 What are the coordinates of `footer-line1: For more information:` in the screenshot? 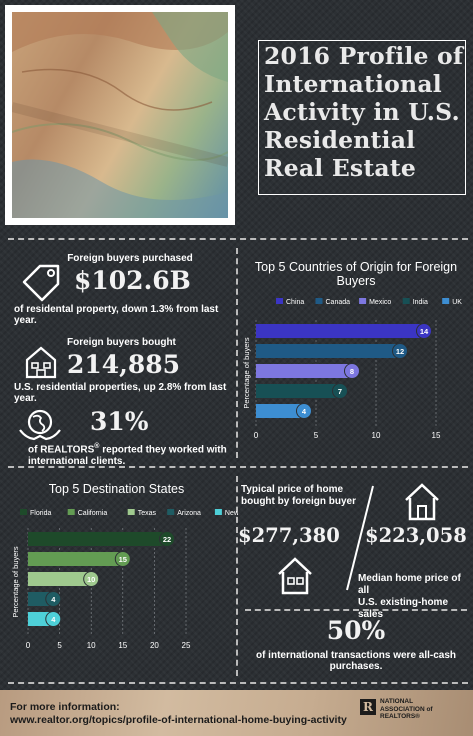 It's located at (65, 707).